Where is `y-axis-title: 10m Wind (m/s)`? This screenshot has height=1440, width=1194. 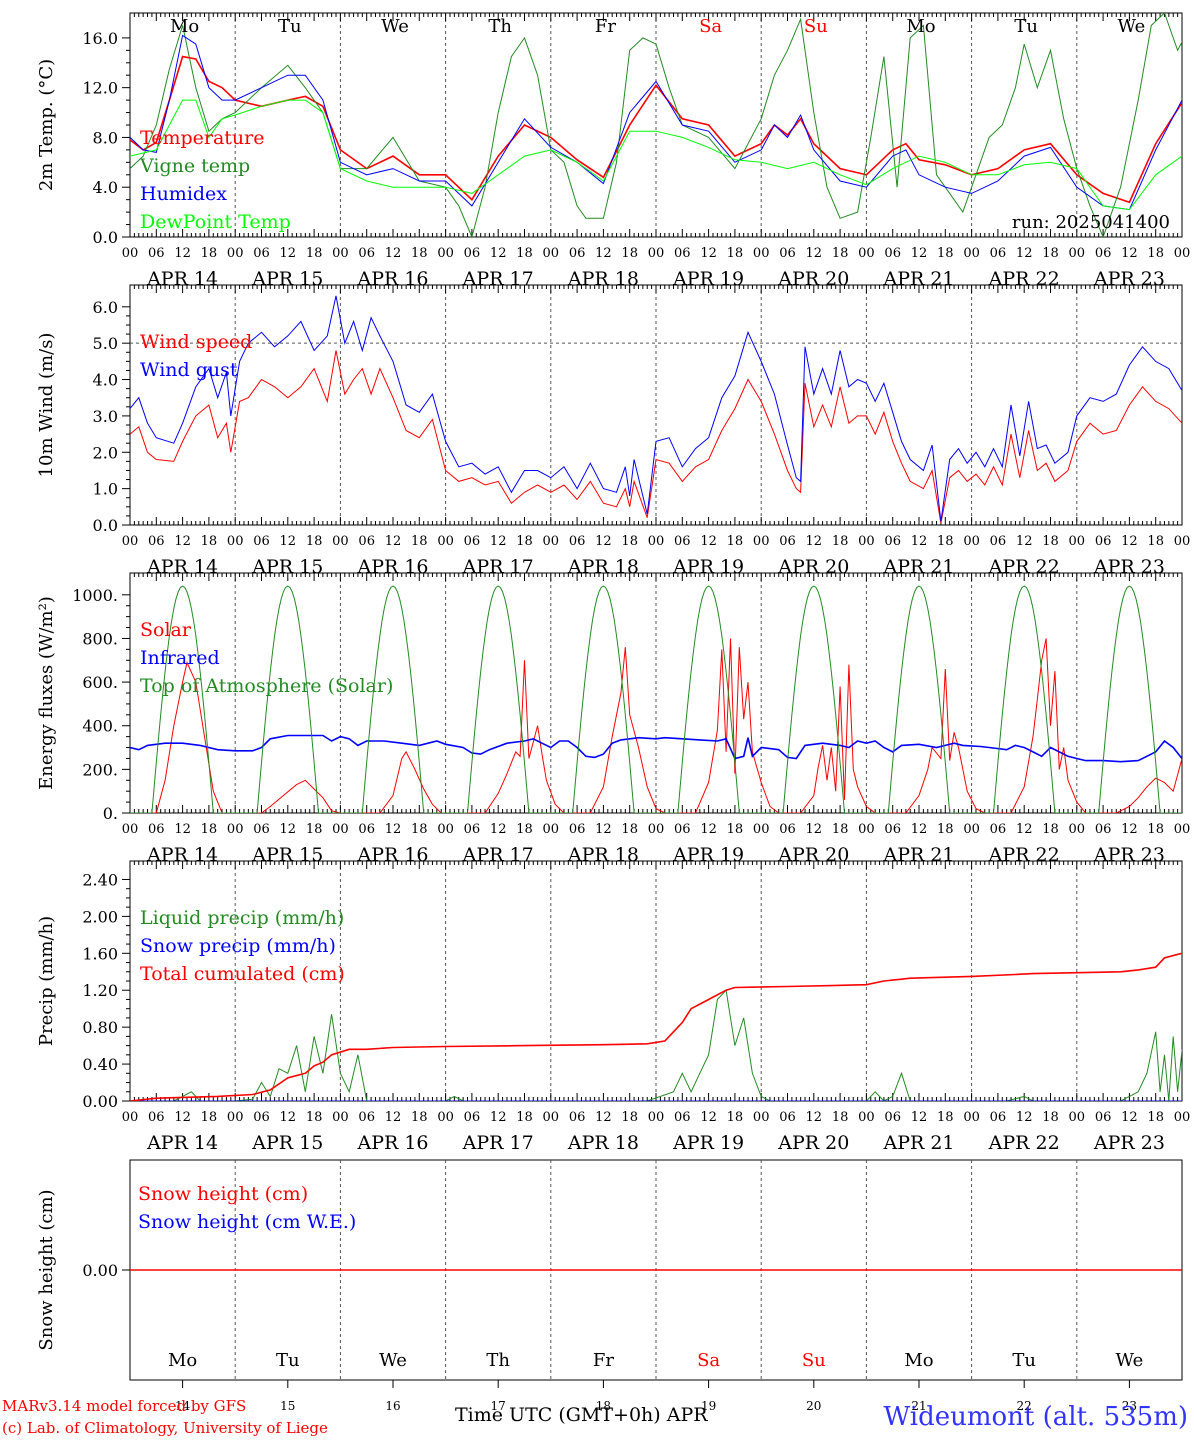 y-axis-title: 10m Wind (m/s) is located at coordinates (46, 405).